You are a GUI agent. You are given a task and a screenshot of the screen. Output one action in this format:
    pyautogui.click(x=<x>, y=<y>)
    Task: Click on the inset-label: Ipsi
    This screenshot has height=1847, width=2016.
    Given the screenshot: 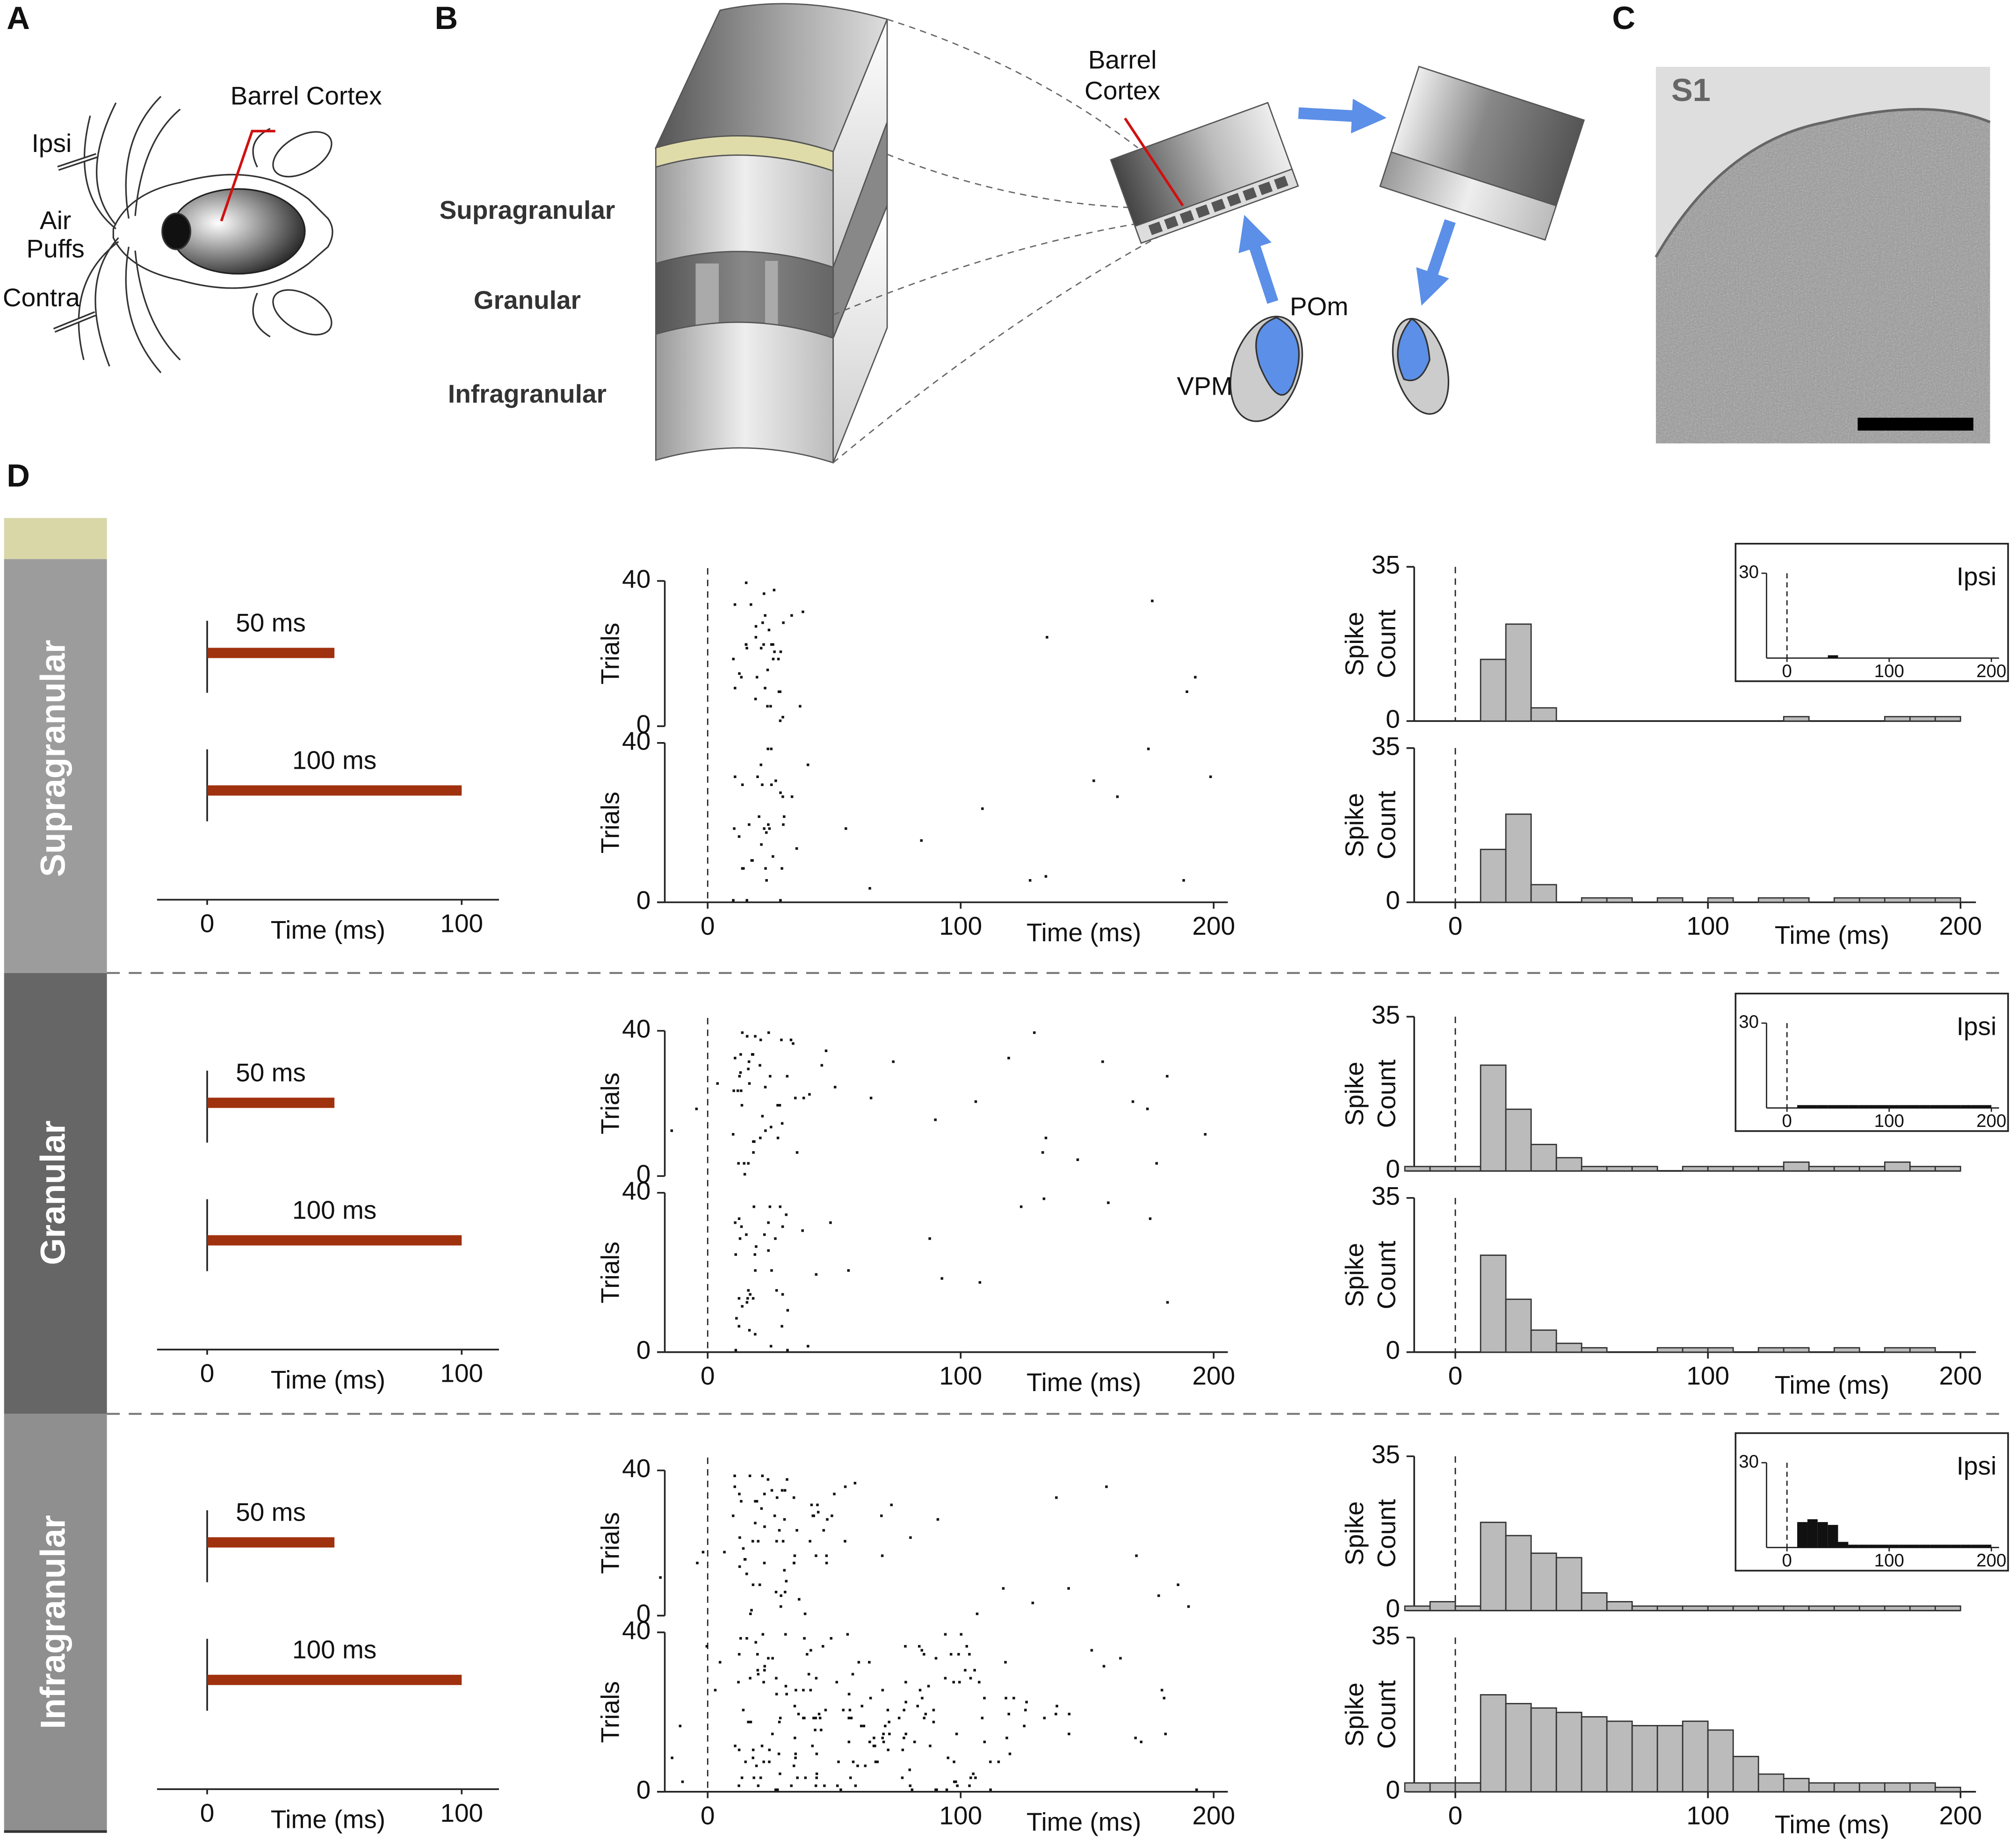 What is the action you would take?
    pyautogui.click(x=1977, y=1026)
    